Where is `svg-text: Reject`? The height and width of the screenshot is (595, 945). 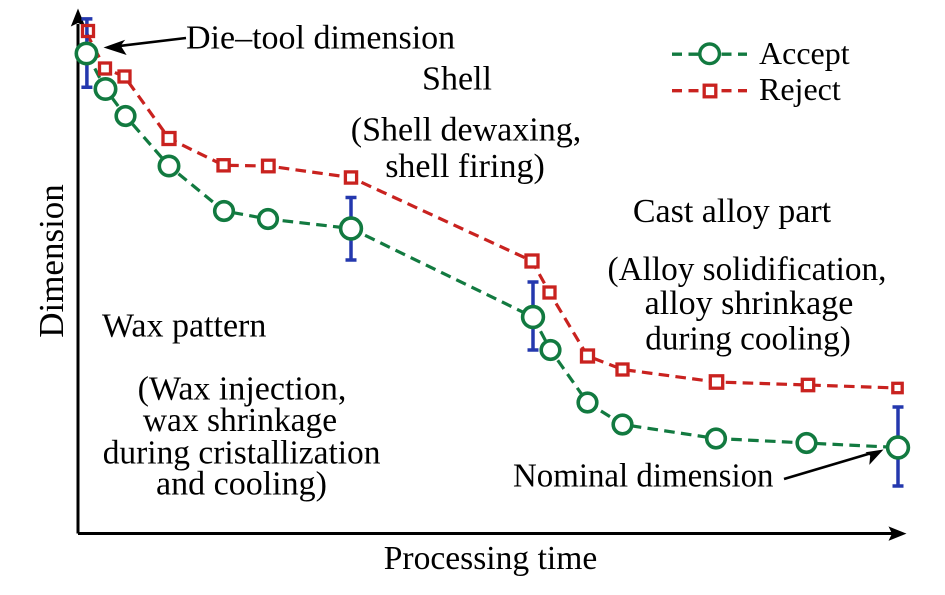 svg-text: Reject is located at coordinates (800, 89).